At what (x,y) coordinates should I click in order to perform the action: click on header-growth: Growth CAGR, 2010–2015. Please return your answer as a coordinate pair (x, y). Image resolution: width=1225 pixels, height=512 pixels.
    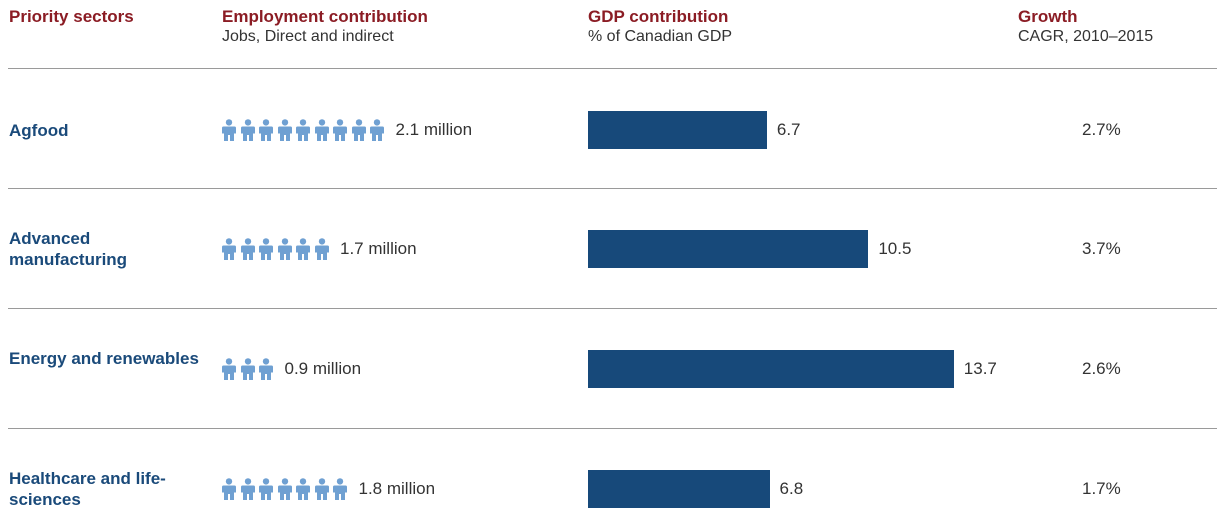
    Looking at the image, I should click on (1085, 27).